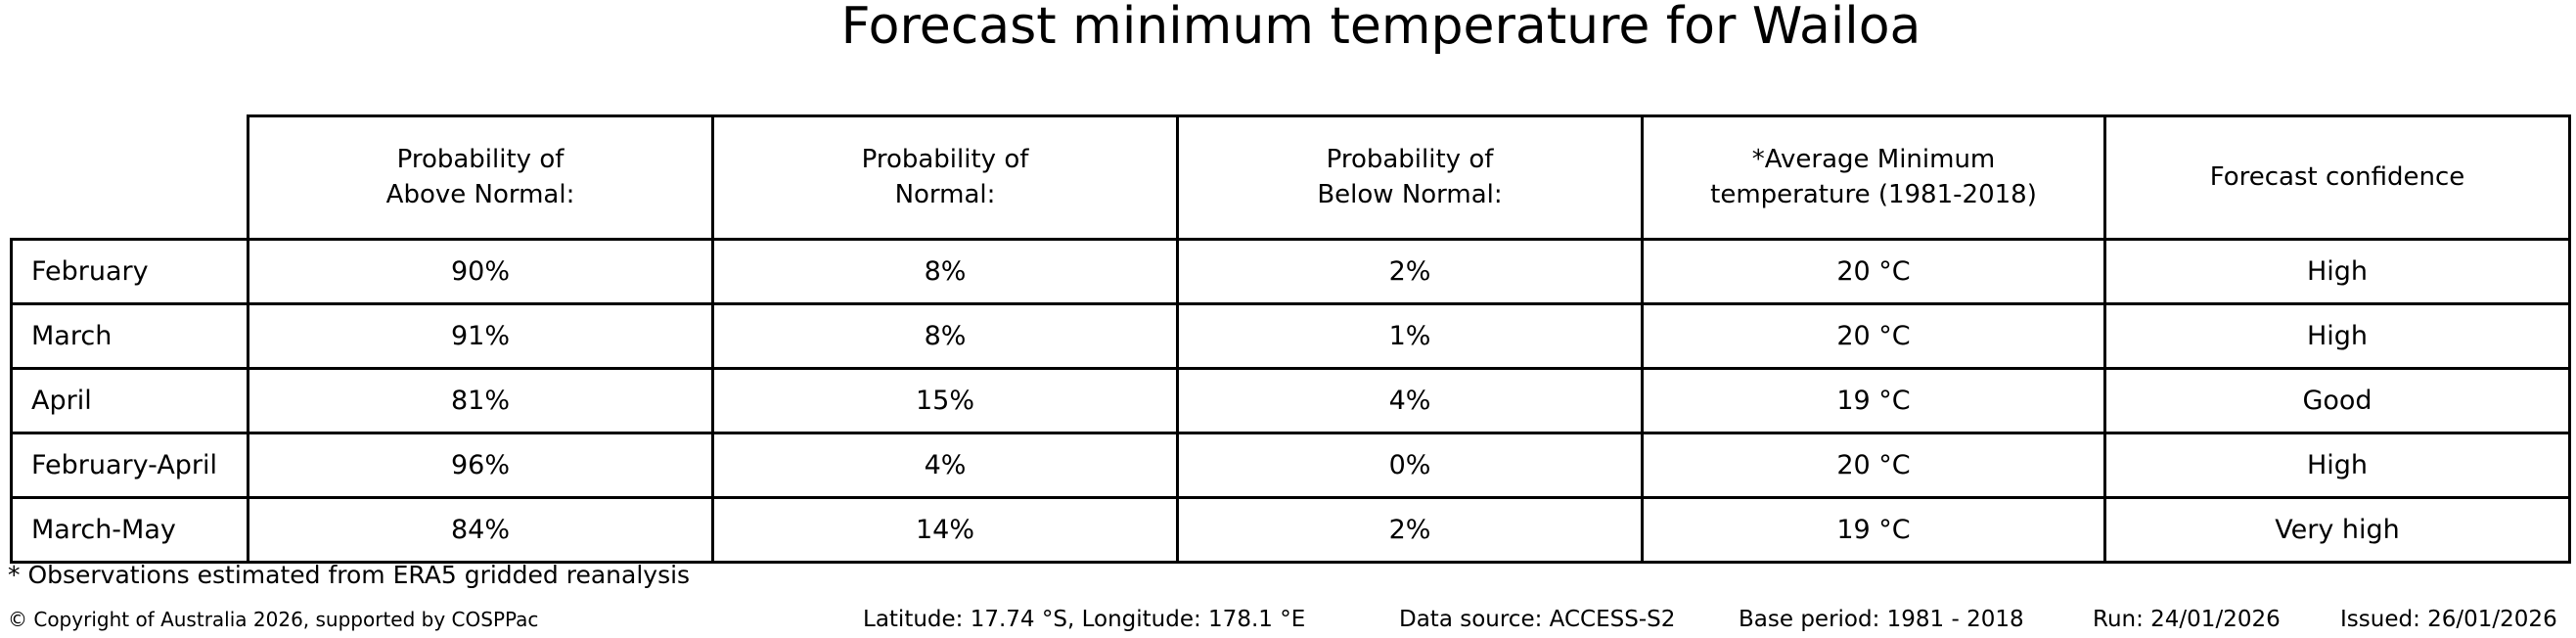 The height and width of the screenshot is (638, 2576). I want to click on data-source-text: Data source: ACCESS-S2, so click(1537, 619).